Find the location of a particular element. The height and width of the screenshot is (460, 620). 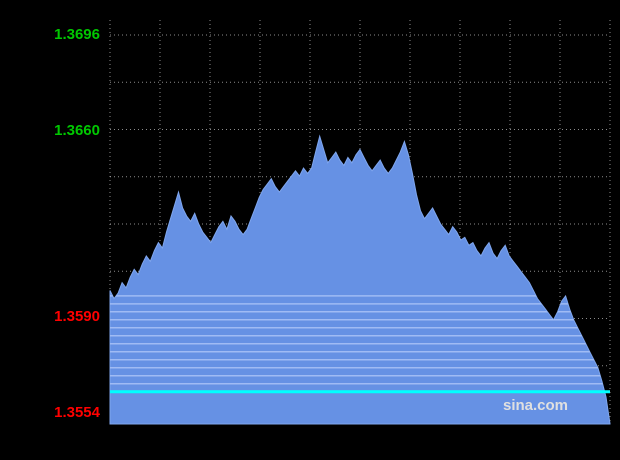

y-axis-label-upper: 1.3660 is located at coordinates (77, 130).